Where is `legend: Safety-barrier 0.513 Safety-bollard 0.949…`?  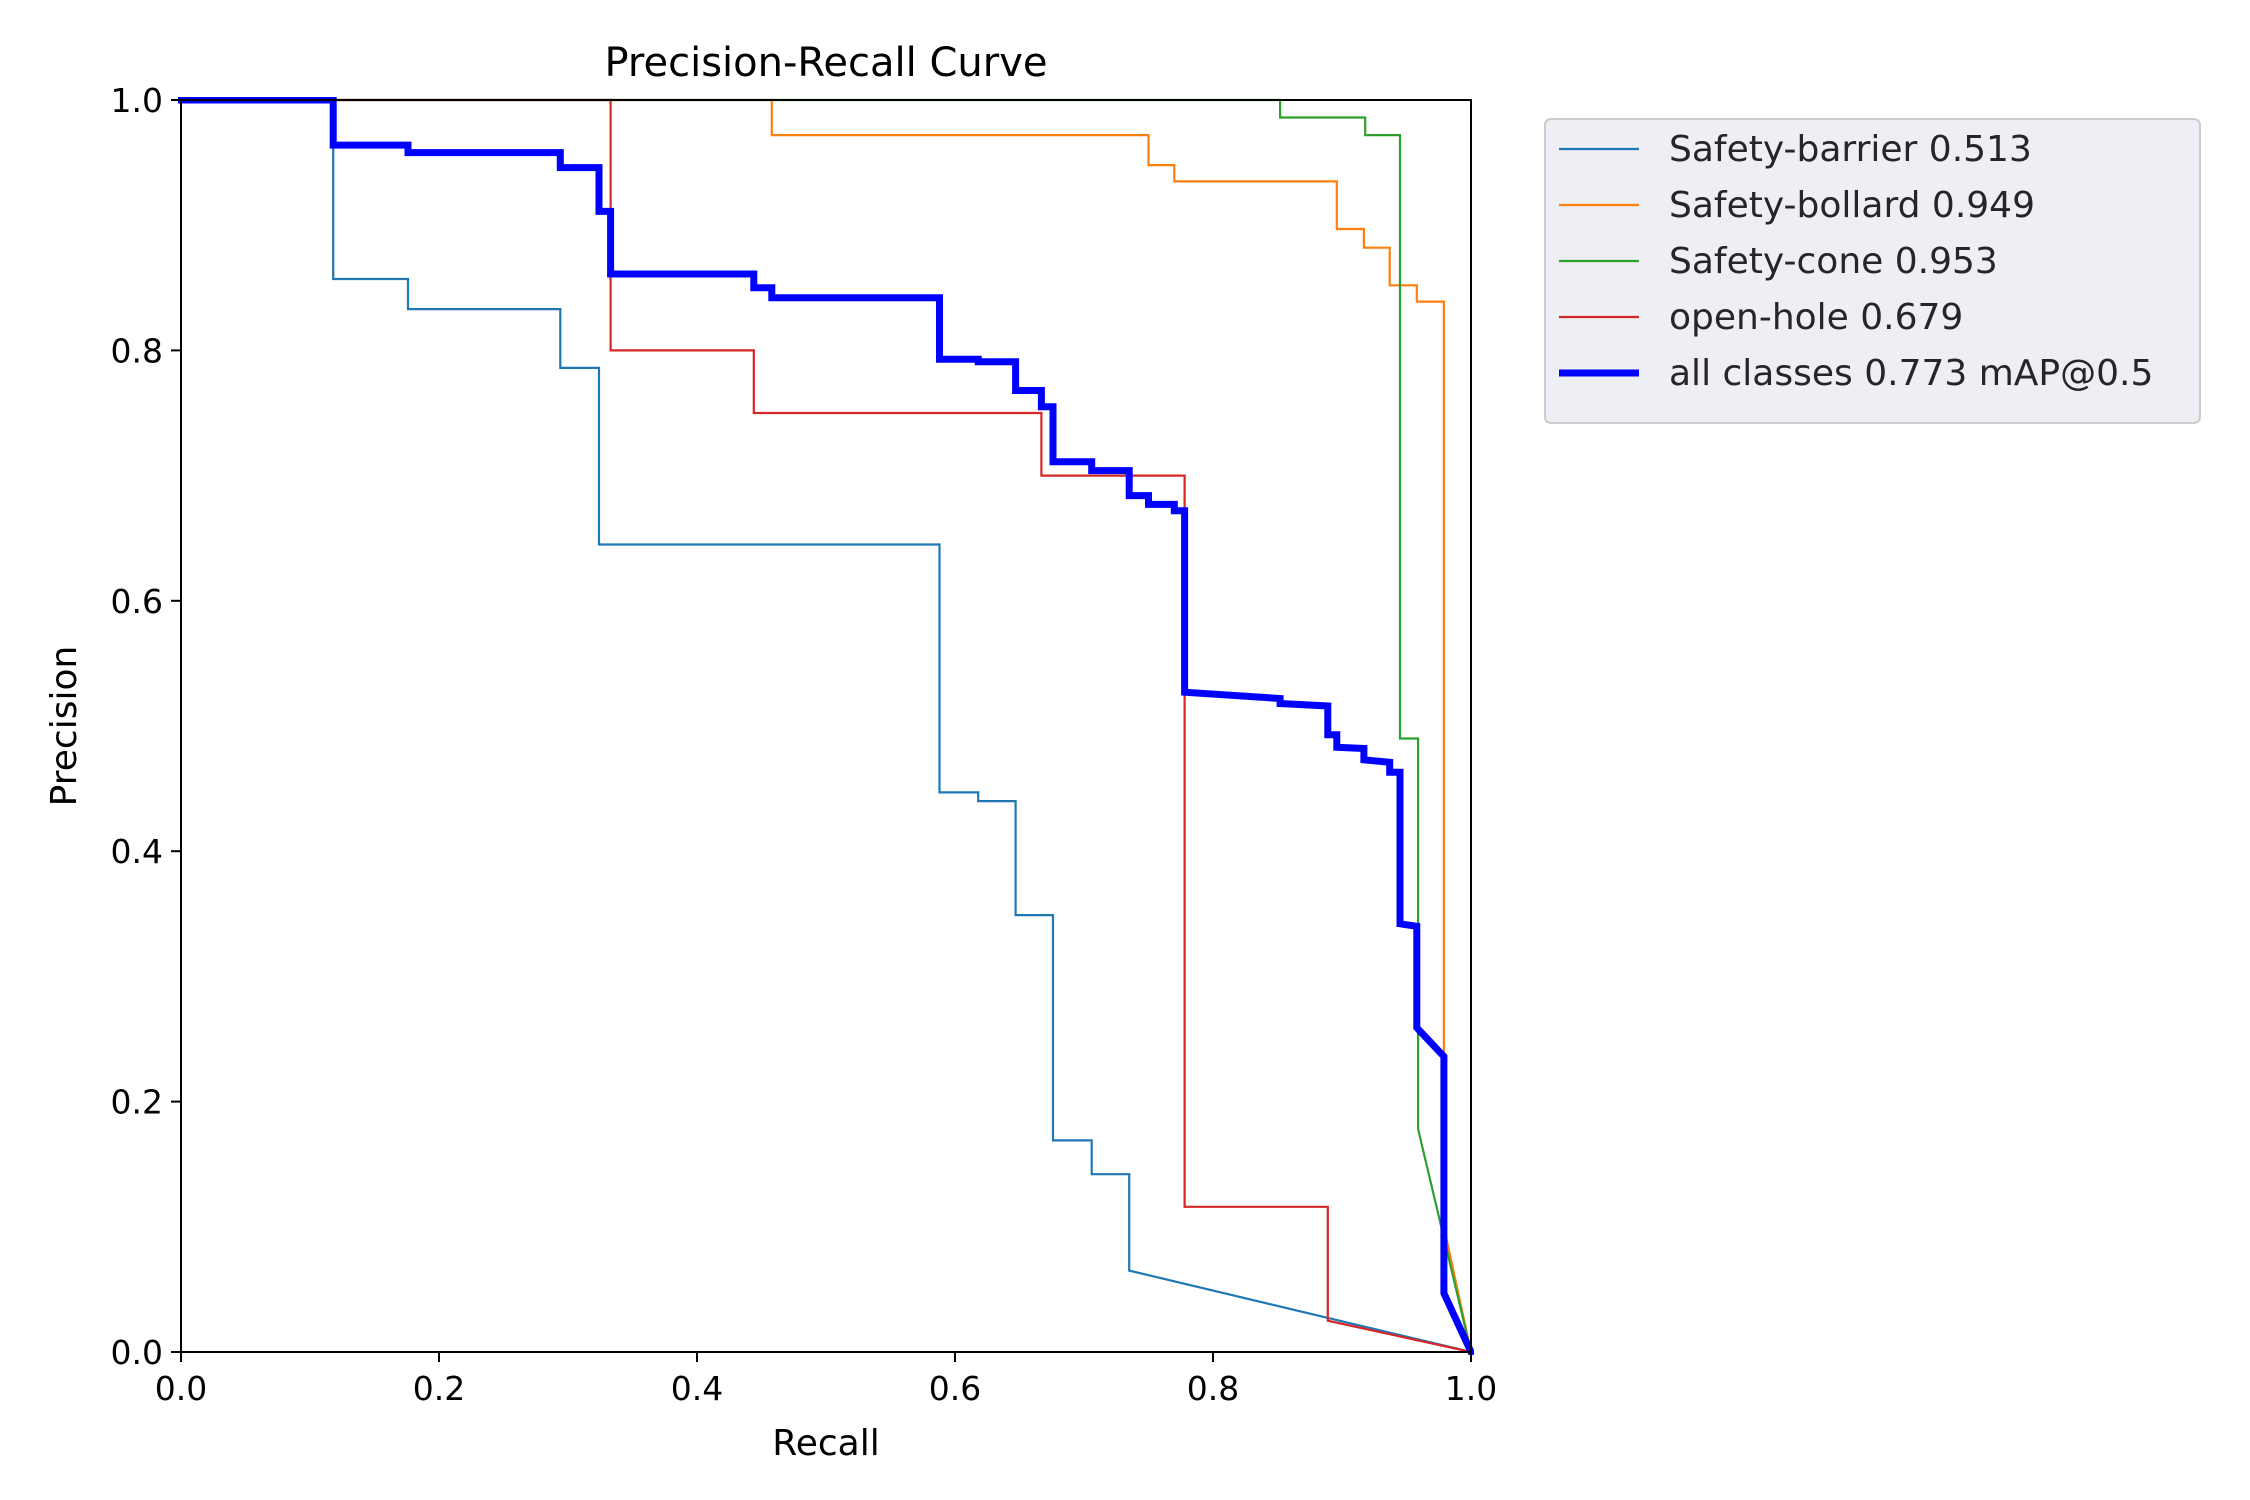 legend: Safety-barrier 0.513 Safety-bollard 0.949… is located at coordinates (1872, 271).